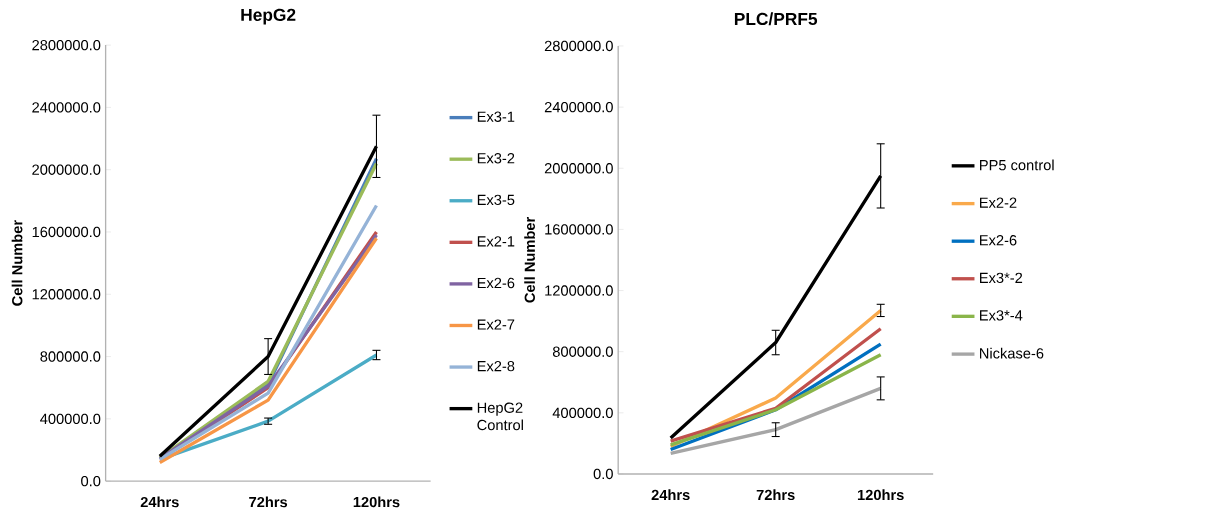  I want to click on legend-label: HepG2 Control, so click(500, 416).